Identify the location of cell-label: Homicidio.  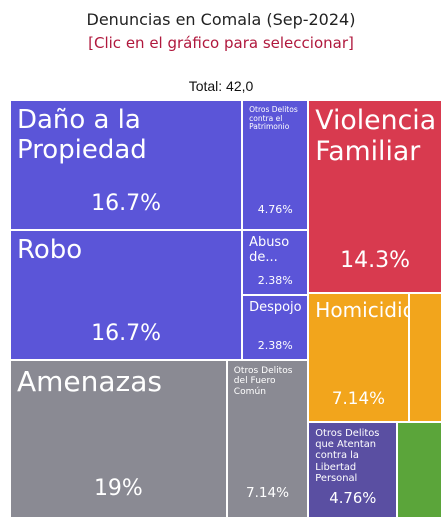
(362, 310).